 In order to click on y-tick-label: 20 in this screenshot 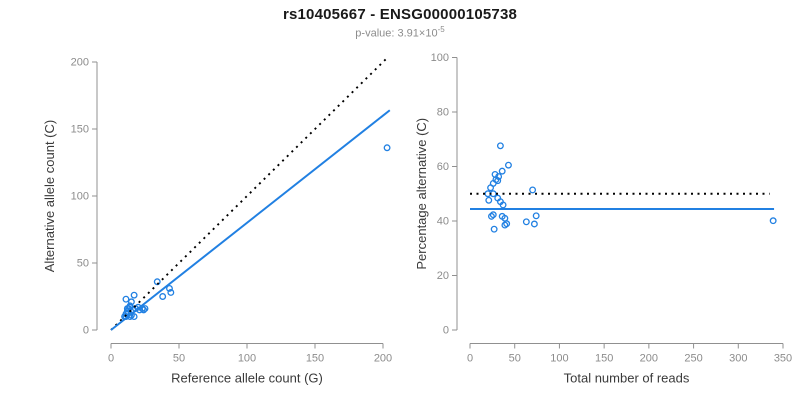, I will do `click(443, 276)`.